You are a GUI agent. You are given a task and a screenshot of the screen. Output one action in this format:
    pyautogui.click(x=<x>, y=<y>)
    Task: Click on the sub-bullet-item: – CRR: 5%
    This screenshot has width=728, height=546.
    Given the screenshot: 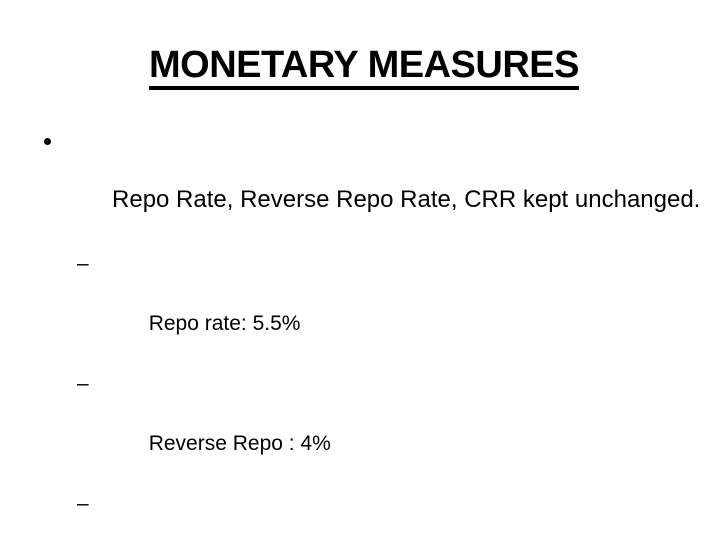 What is the action you would take?
    pyautogui.click(x=364, y=517)
    